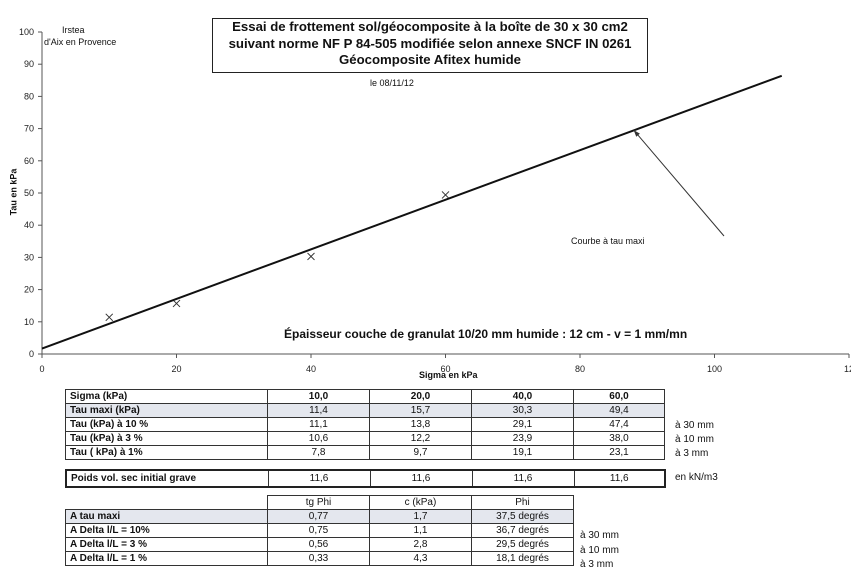  I want to click on y-tick-label: 70, so click(29, 129).